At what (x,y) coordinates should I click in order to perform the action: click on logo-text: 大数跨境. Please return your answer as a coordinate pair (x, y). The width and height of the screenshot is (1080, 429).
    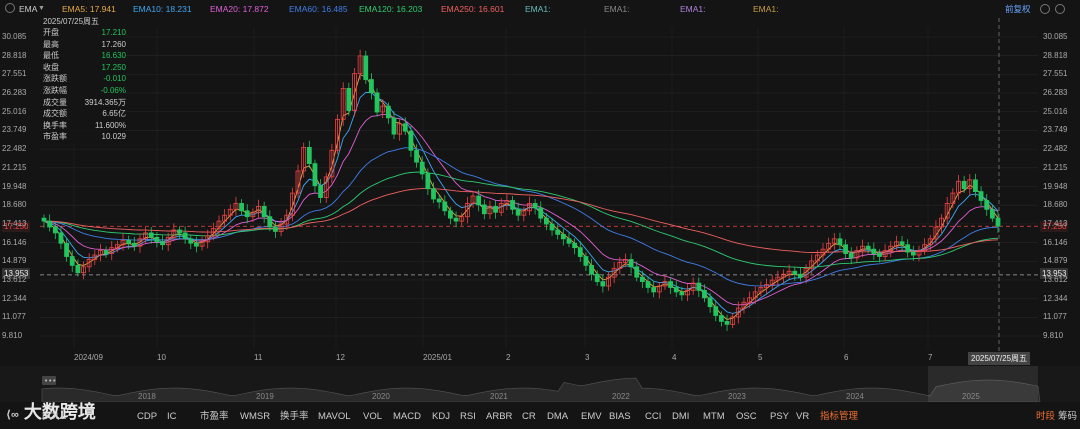
    Looking at the image, I should click on (59, 412).